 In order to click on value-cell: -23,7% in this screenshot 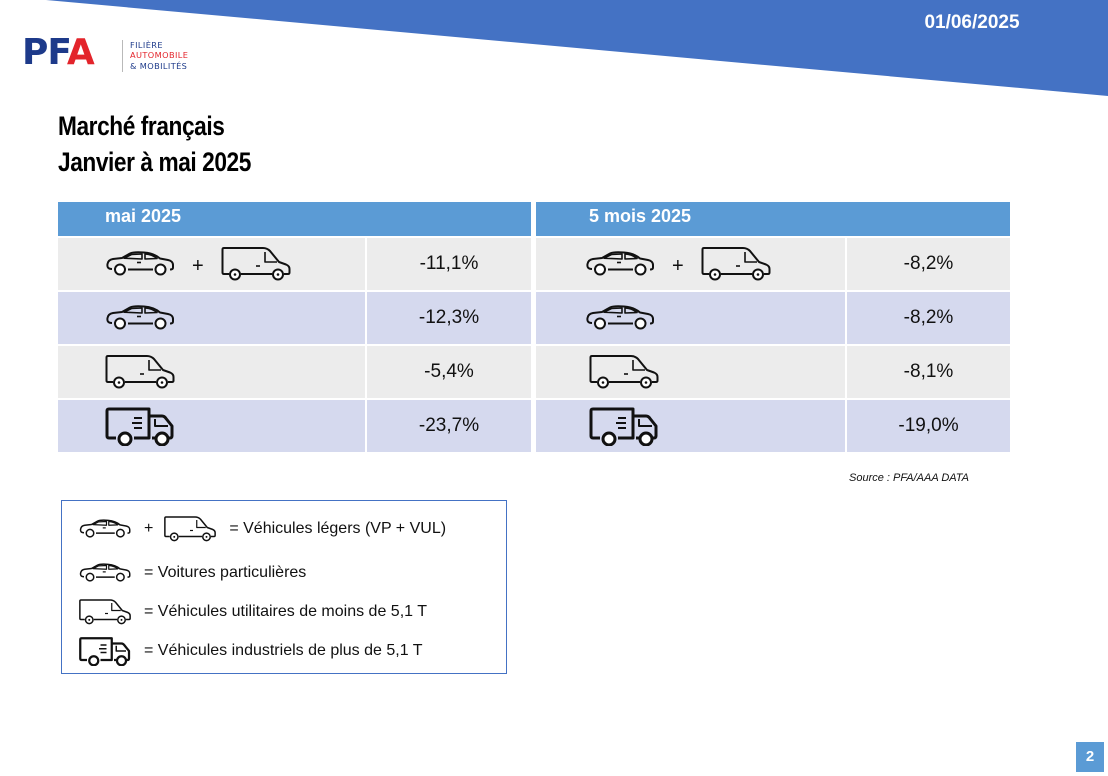, I will do `click(449, 426)`.